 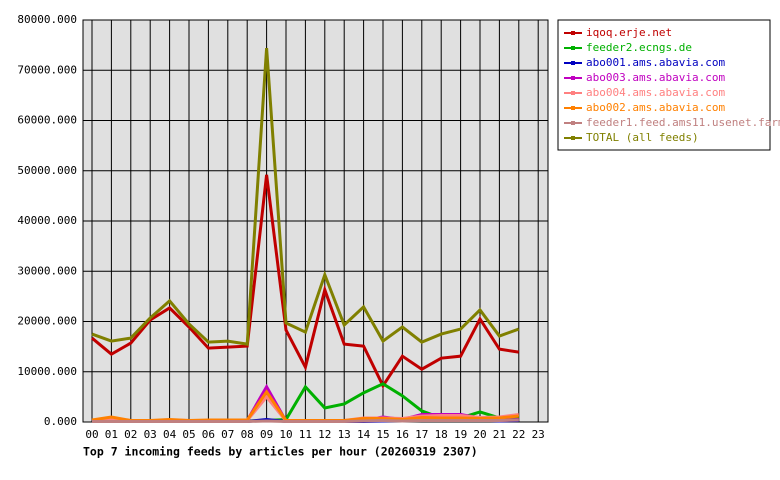 What do you see at coordinates (441, 434) in the screenshot?
I see `x-tick-label: 18` at bounding box center [441, 434].